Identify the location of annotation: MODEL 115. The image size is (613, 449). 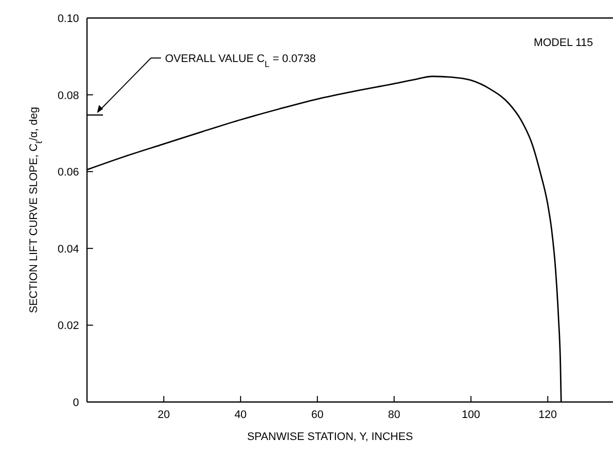
(563, 43).